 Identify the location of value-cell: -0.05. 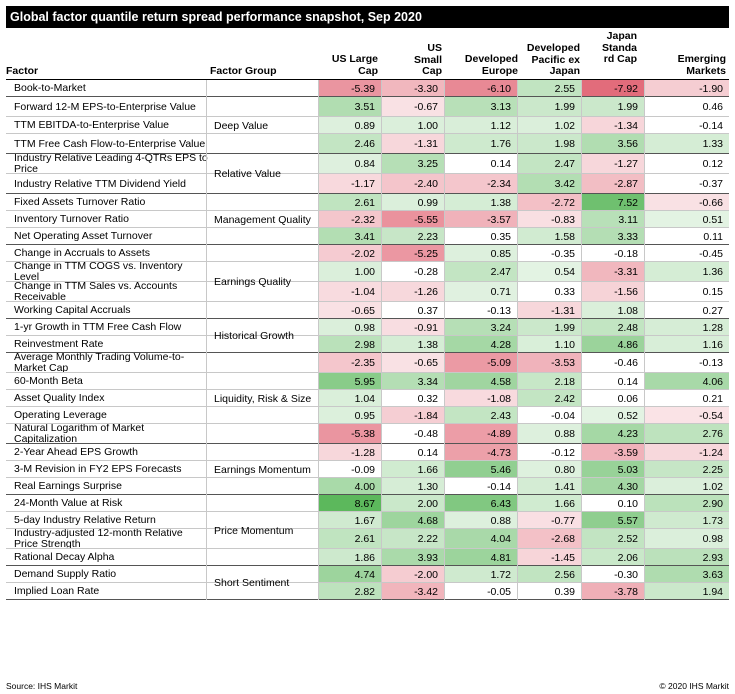
(480, 591).